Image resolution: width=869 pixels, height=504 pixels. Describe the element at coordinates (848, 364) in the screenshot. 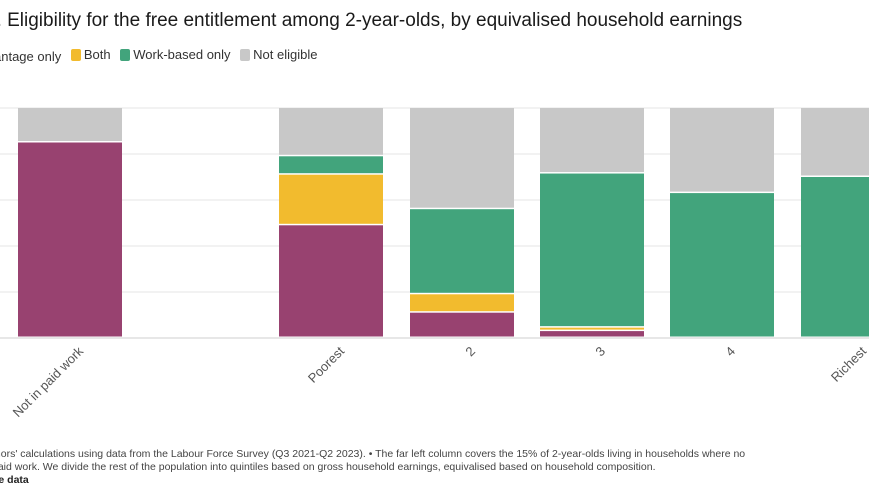

I see `x-tick-label-richest: Richest` at that location.